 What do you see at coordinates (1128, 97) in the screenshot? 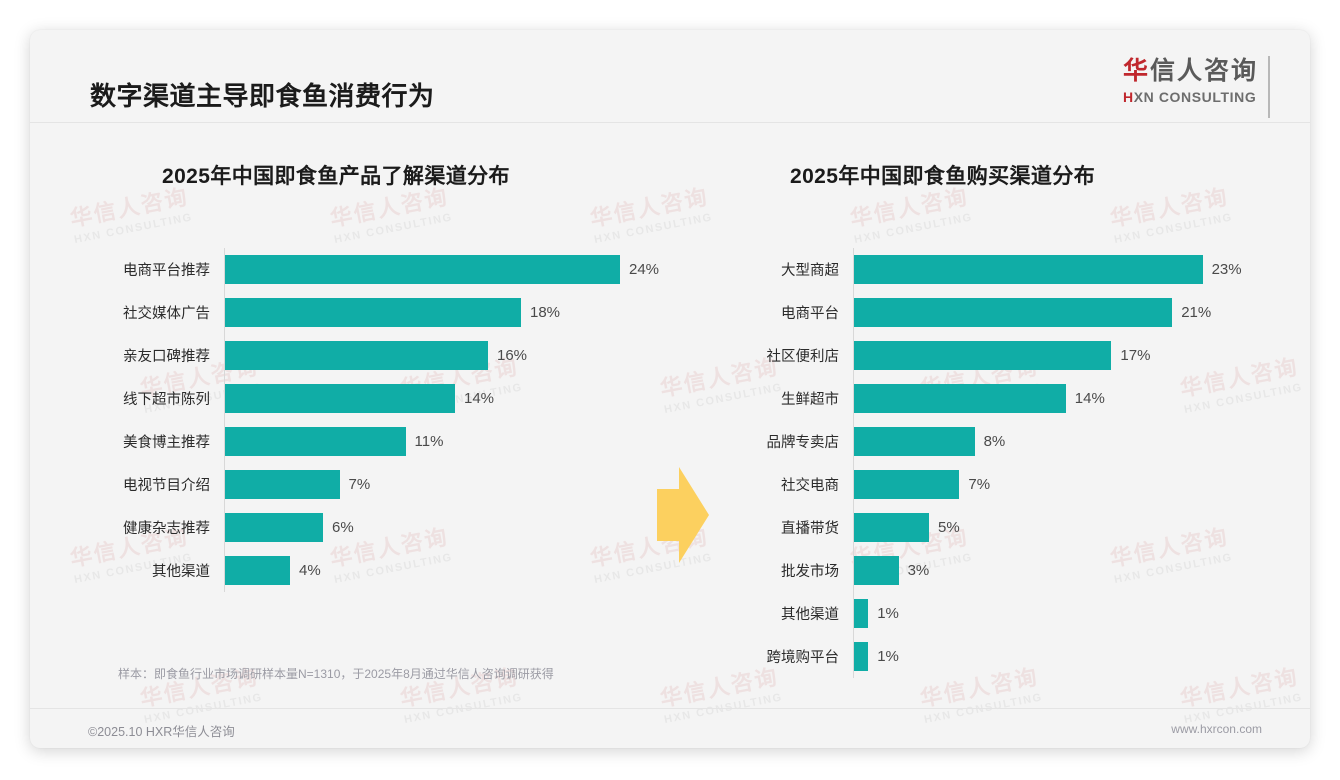
I see `brand-logo-en-first: H` at bounding box center [1128, 97].